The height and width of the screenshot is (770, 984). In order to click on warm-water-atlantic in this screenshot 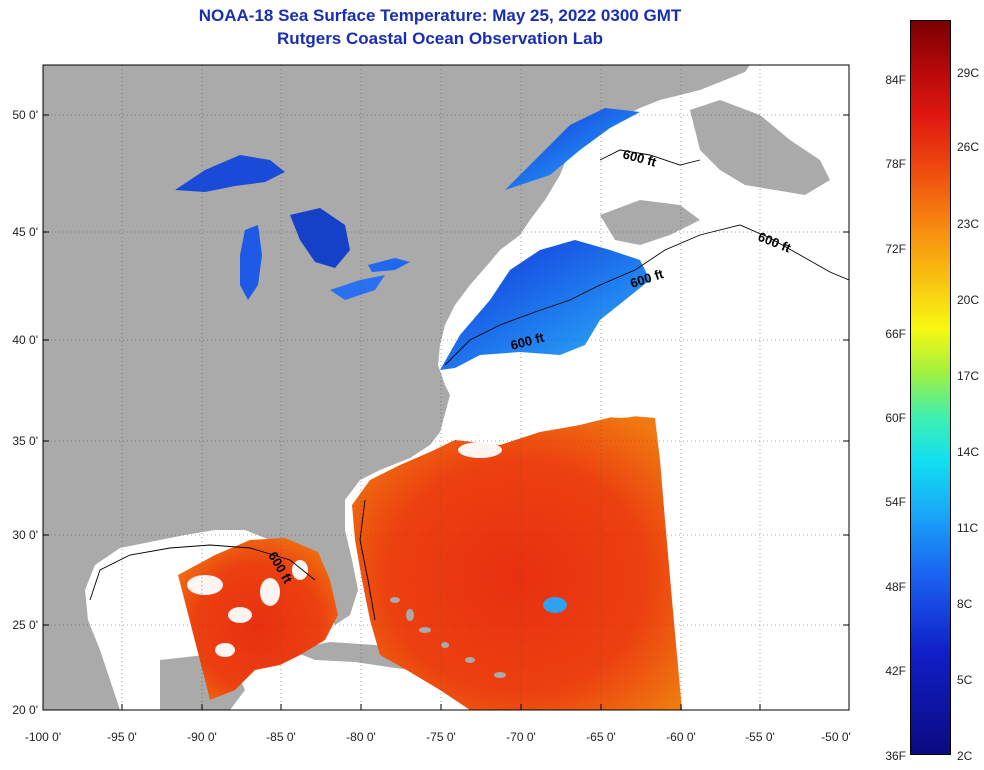, I will do `click(517, 562)`.